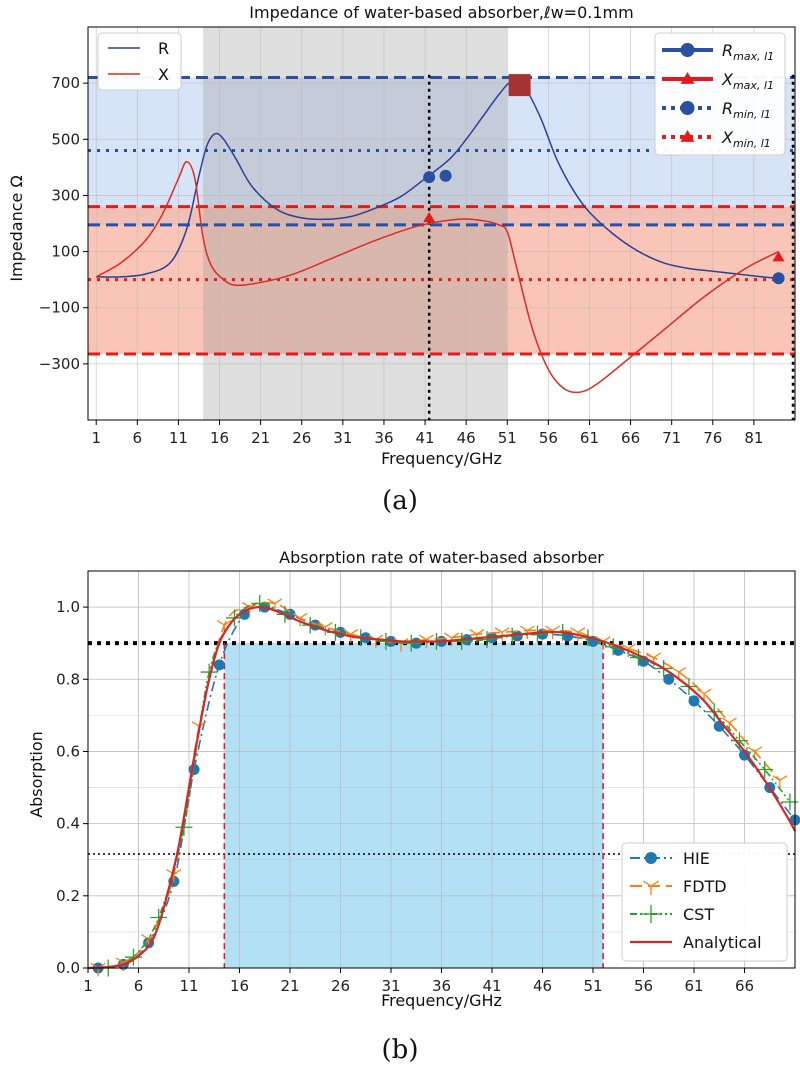 This screenshot has height=1067, width=800. Describe the element at coordinates (65, 139) in the screenshot. I see `y-tick-label: 500` at that location.